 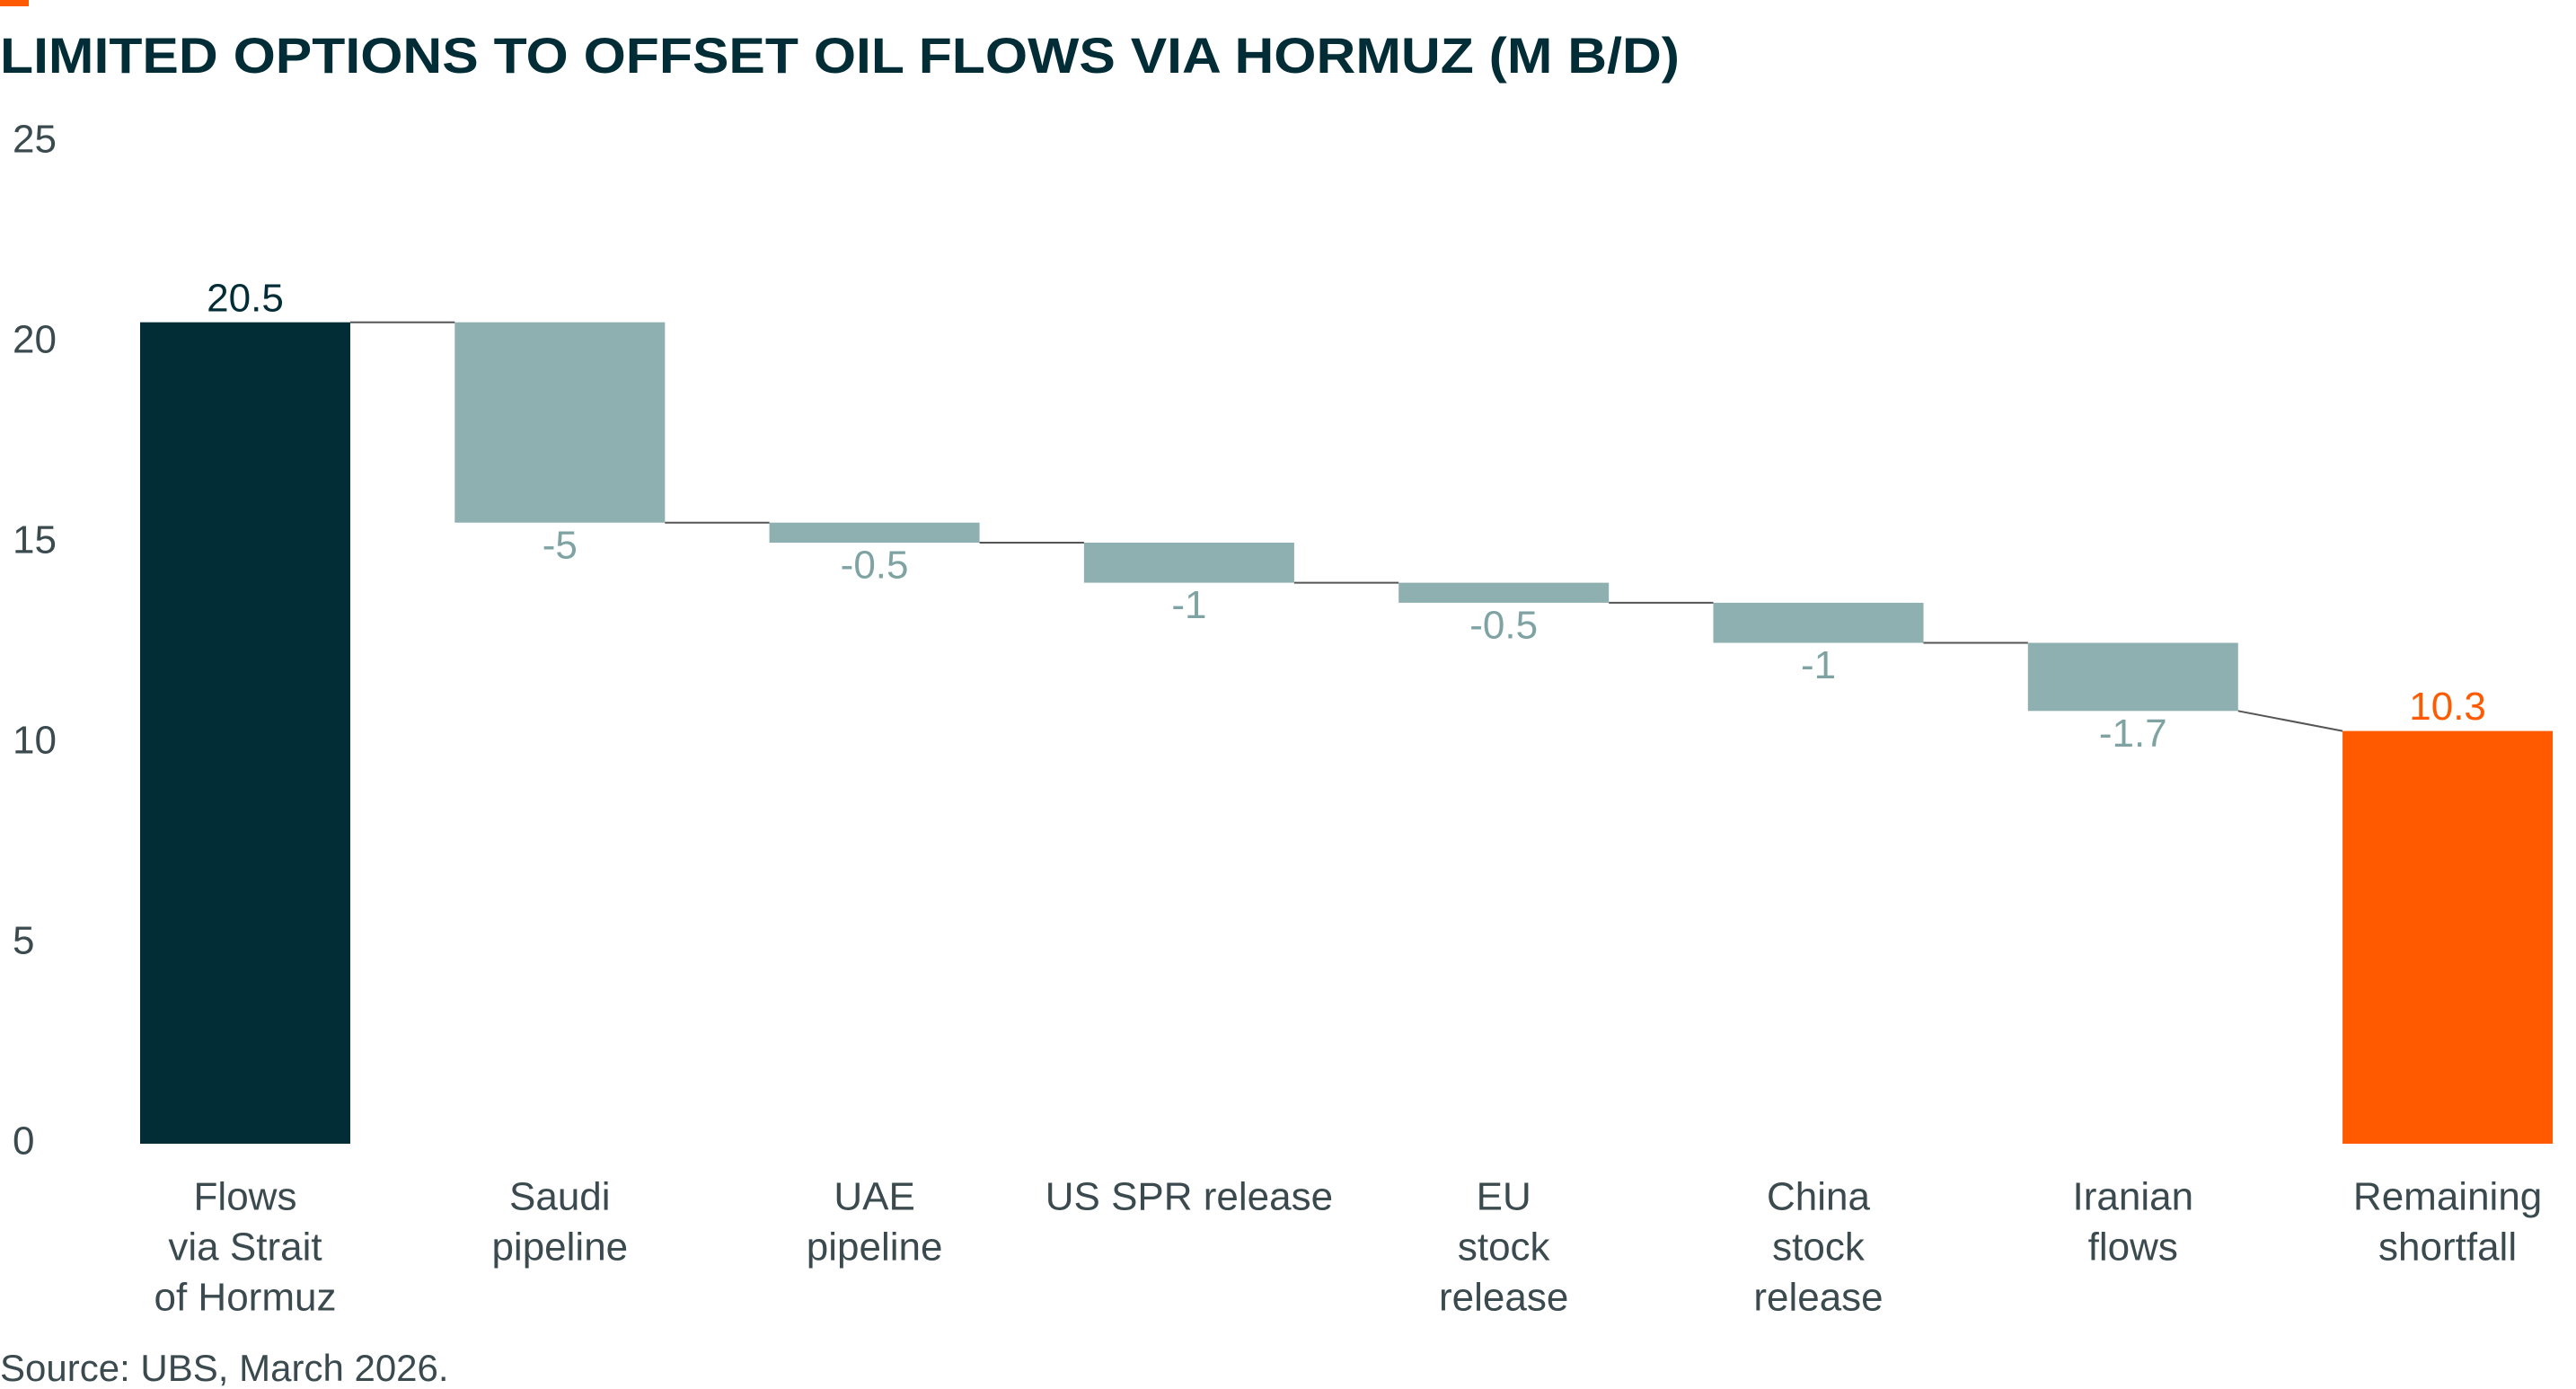 What do you see at coordinates (2290, 721) in the screenshot?
I see `connector` at bounding box center [2290, 721].